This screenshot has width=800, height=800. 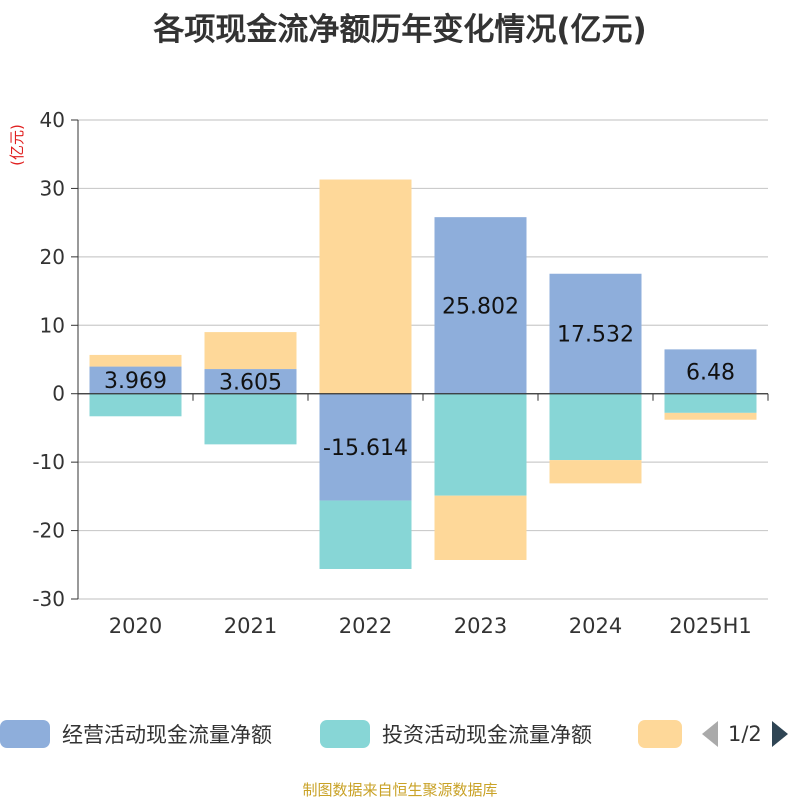 I want to click on y-axis-label: (亿元), so click(x=17, y=145).